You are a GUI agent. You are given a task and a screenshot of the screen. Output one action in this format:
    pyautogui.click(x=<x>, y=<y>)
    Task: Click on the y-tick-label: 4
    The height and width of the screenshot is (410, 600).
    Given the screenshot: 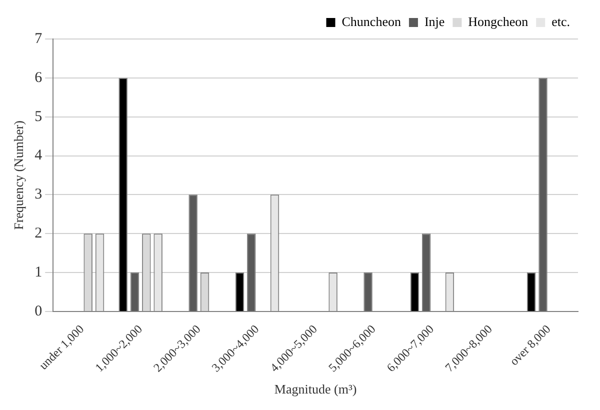 What is the action you would take?
    pyautogui.click(x=38, y=156)
    